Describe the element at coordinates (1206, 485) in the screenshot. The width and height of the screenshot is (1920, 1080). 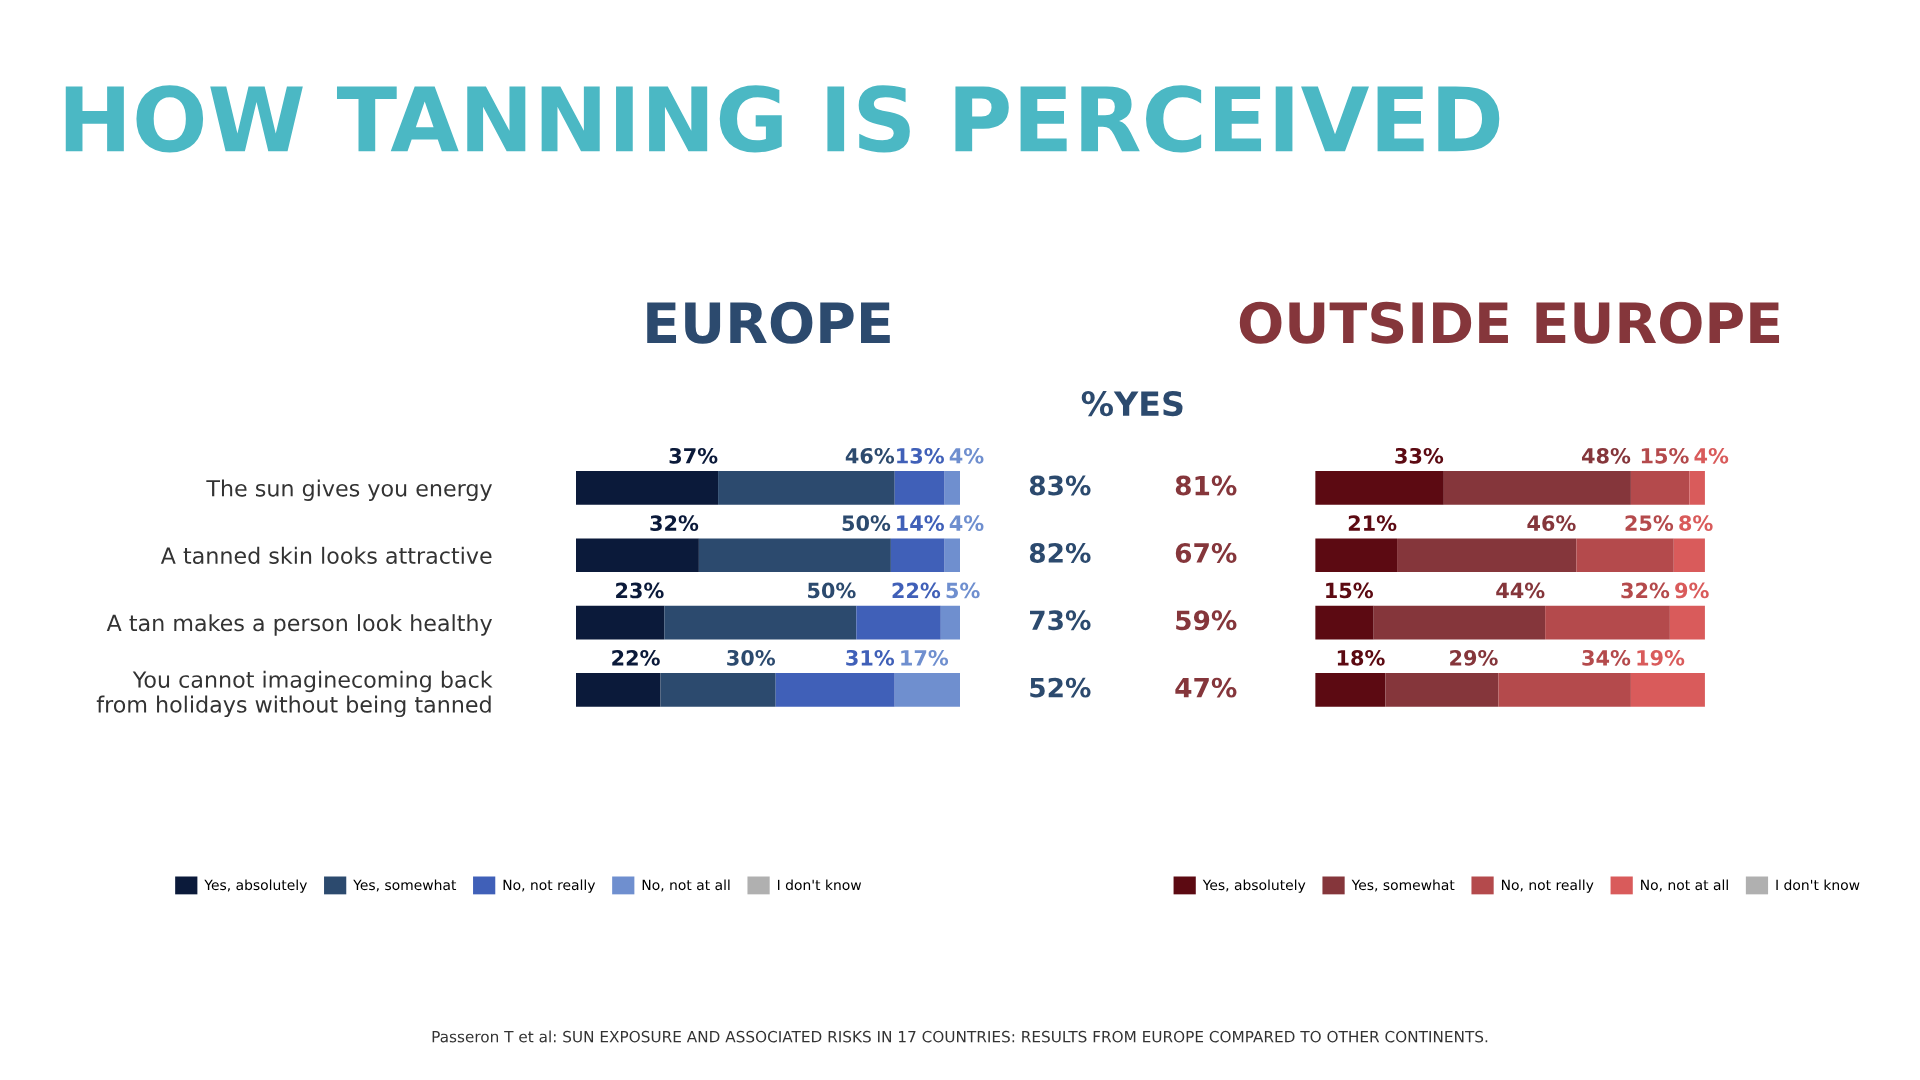
I see `text: 81%` at that location.